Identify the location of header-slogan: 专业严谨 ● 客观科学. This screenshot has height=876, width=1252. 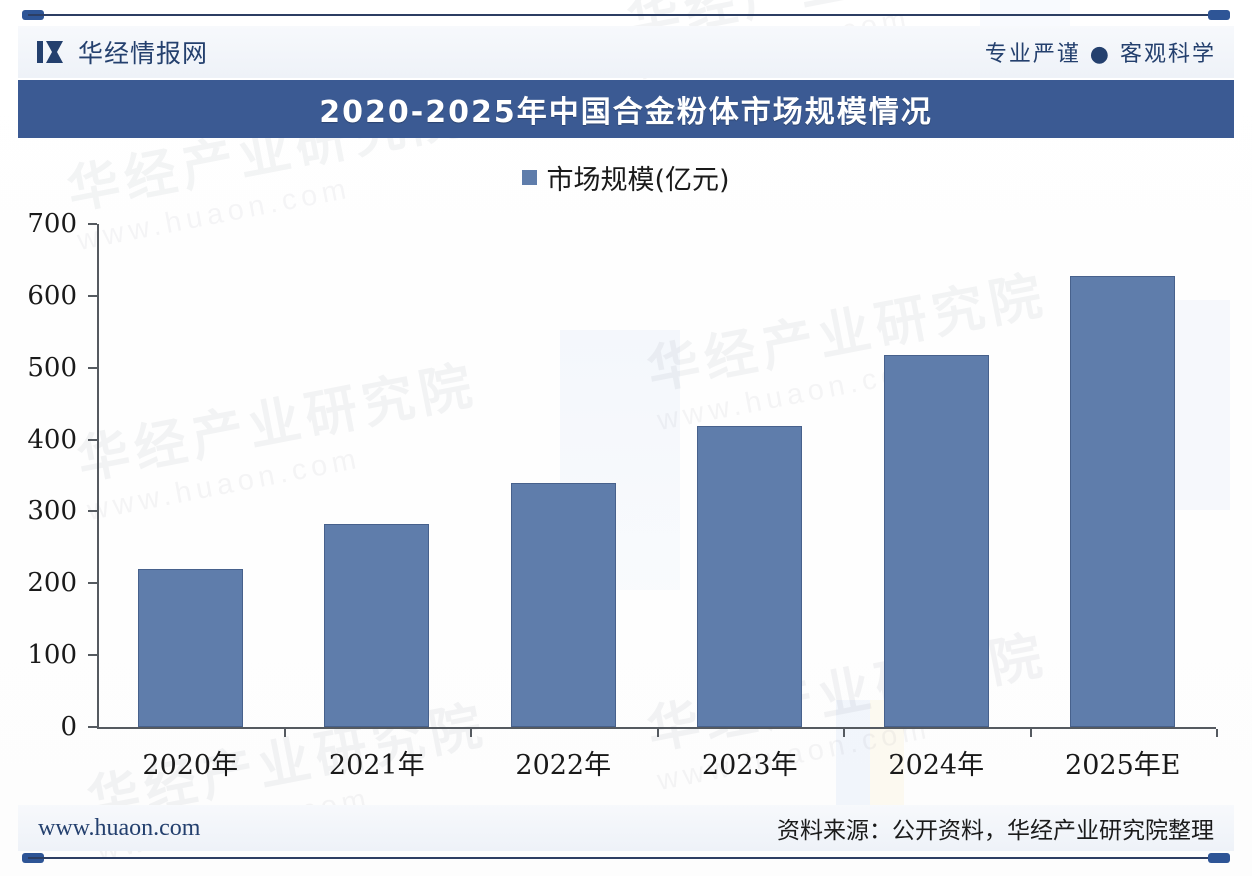
(1100, 54).